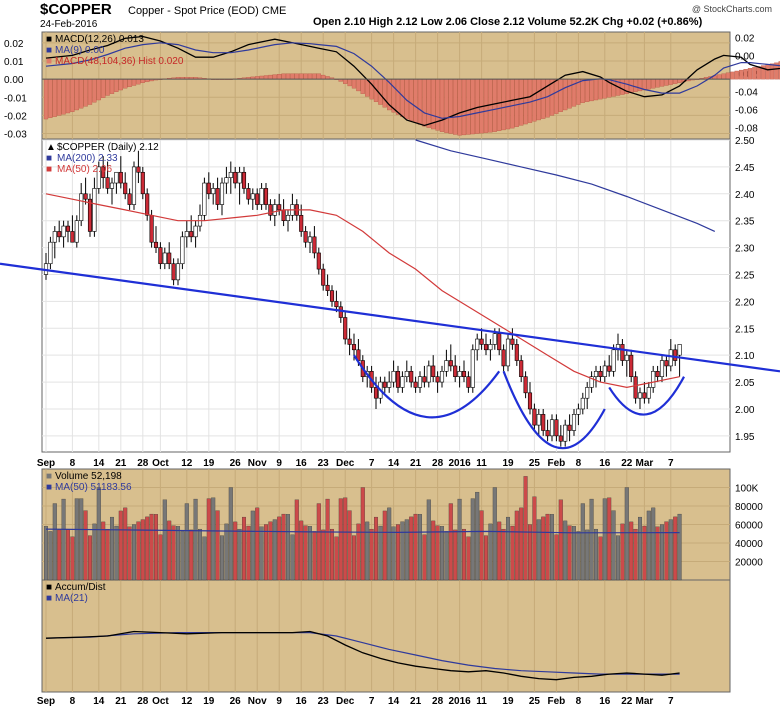 The height and width of the screenshot is (707, 780). Describe the element at coordinates (416, 701) in the screenshot. I see `x-tick-label: 21` at that location.